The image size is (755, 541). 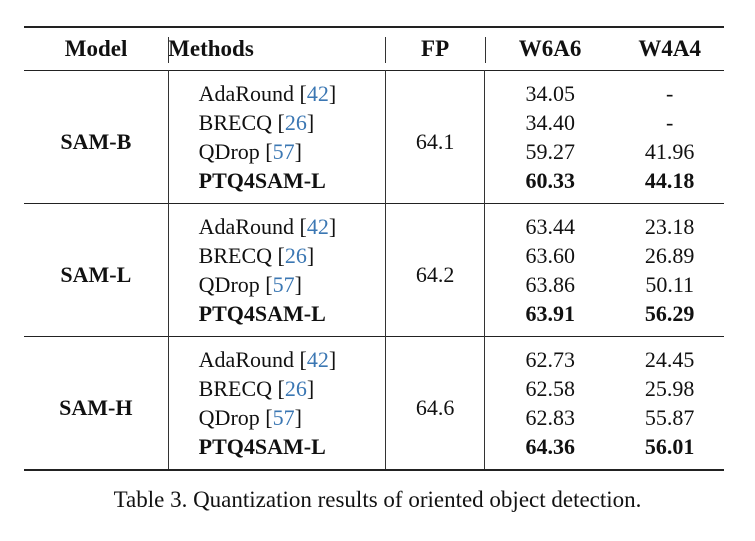 I want to click on table-row: QDrop [57] 63.86 50.11, so click(x=374, y=284).